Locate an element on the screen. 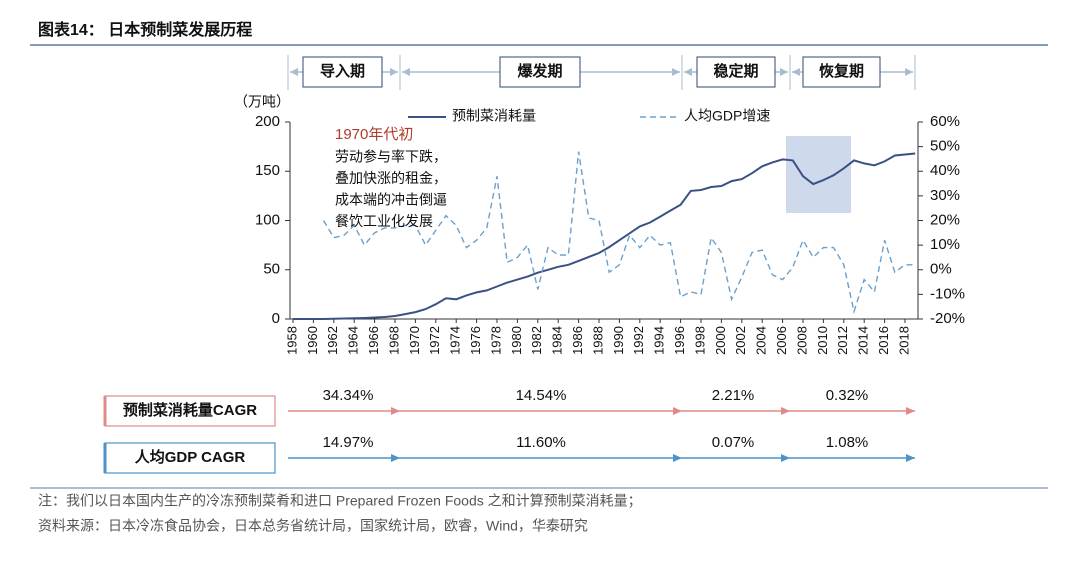  y-tick-label: 0 is located at coordinates (276, 318).